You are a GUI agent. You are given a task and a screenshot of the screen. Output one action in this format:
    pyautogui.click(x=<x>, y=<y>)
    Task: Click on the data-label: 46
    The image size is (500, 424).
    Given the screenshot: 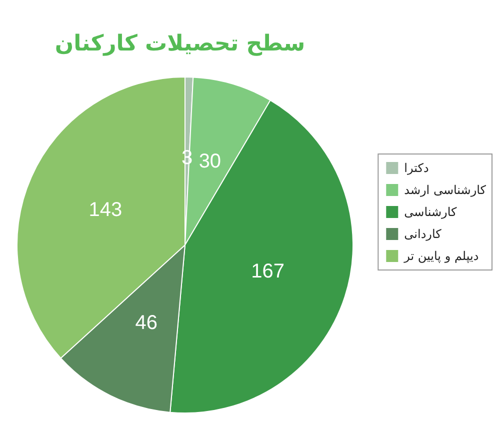 What is the action you would take?
    pyautogui.click(x=146, y=323)
    